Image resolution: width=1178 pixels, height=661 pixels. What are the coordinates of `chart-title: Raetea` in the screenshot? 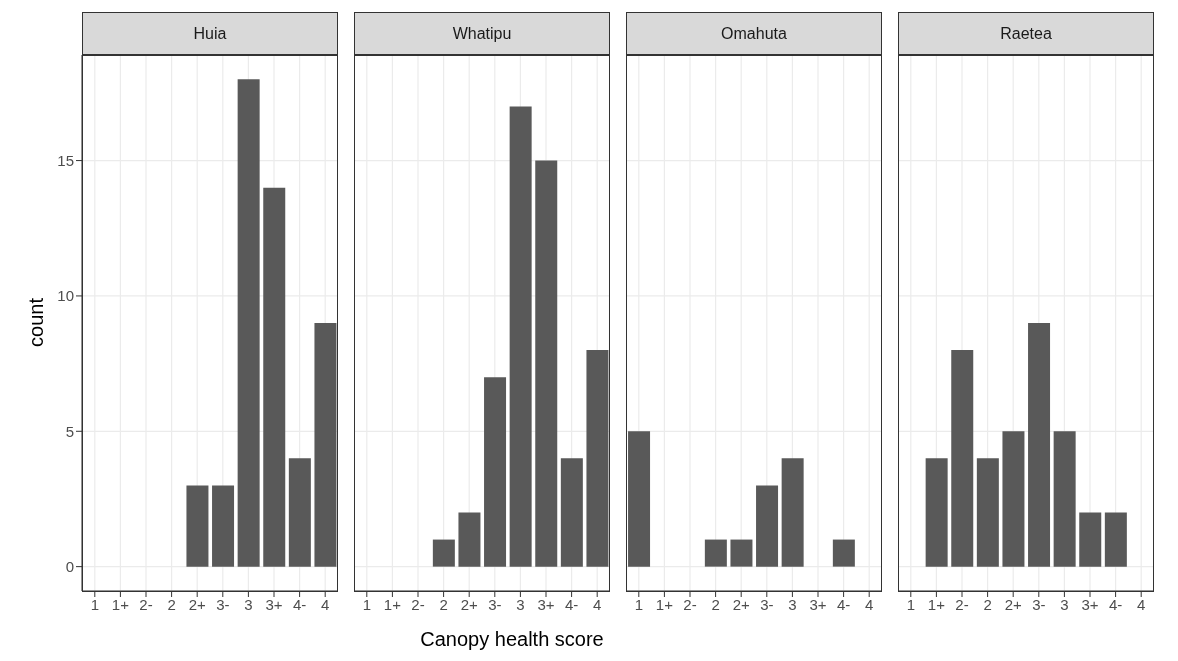 It's located at (1026, 33).